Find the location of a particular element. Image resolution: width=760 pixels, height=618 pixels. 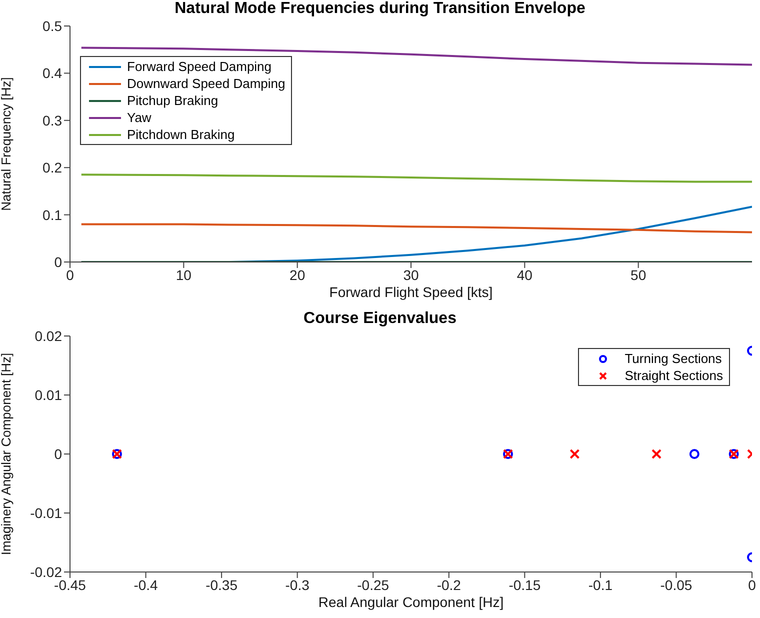

legend-label: Straight Sections is located at coordinates (673, 375).